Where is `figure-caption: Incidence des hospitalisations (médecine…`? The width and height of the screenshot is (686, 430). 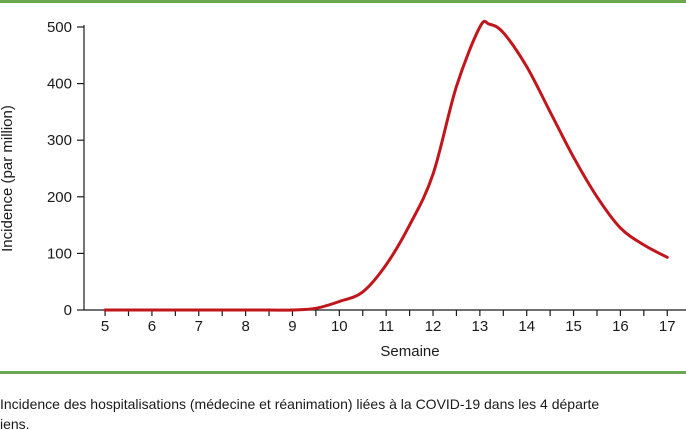
figure-caption: Incidence des hospitalisations (médecine… is located at coordinates (343, 412).